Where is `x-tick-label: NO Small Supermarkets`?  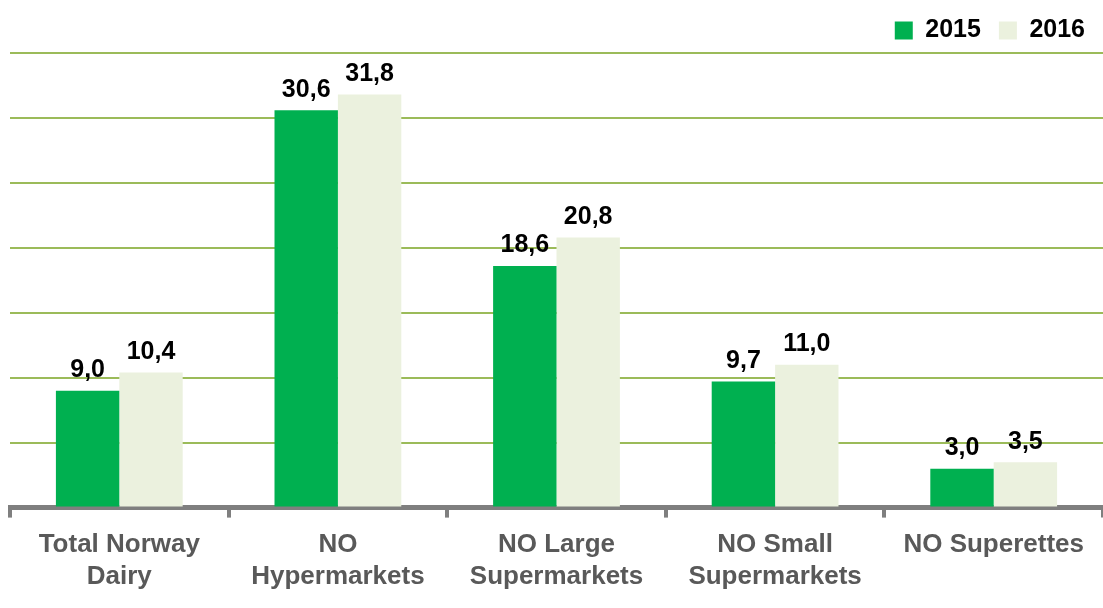
x-tick-label: NO Small Supermarkets is located at coordinates (775, 559).